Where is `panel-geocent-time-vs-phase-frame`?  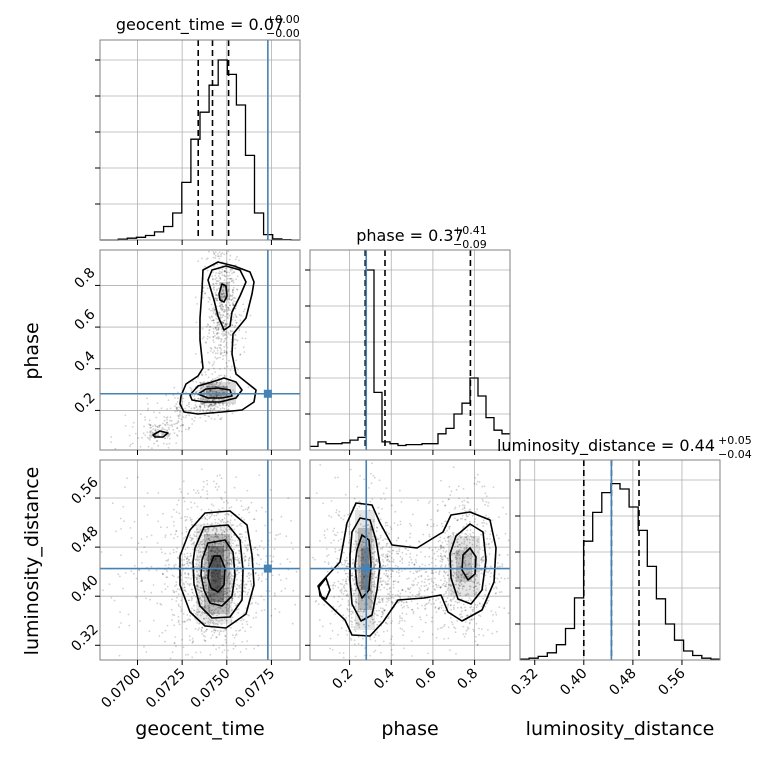 panel-geocent-time-vs-phase-frame is located at coordinates (200, 350).